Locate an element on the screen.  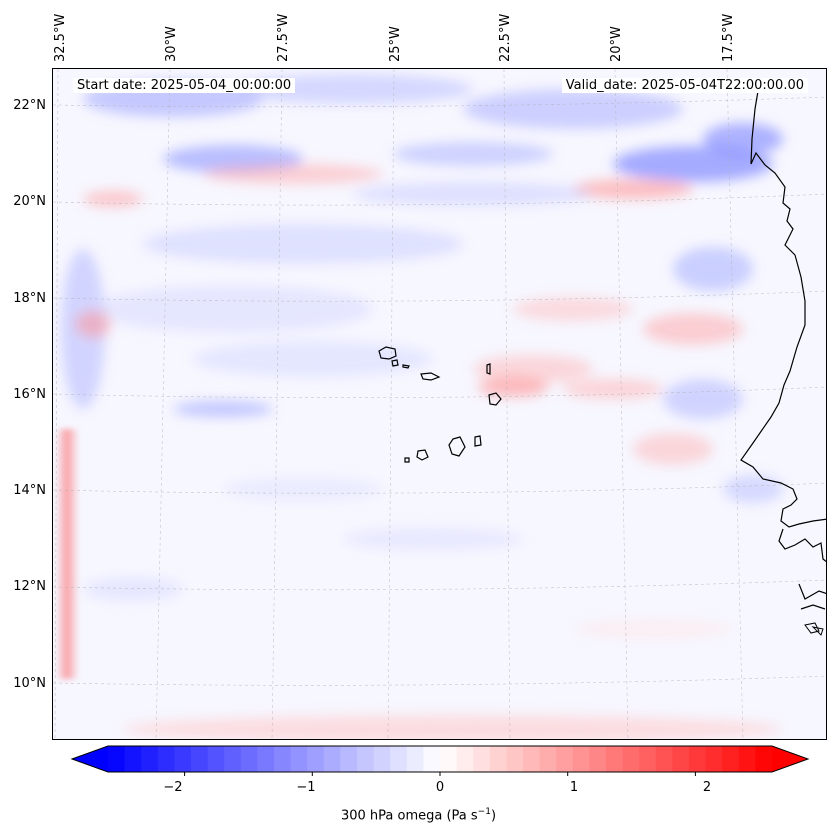
colorbar-ticks is located at coordinates (440, 774).